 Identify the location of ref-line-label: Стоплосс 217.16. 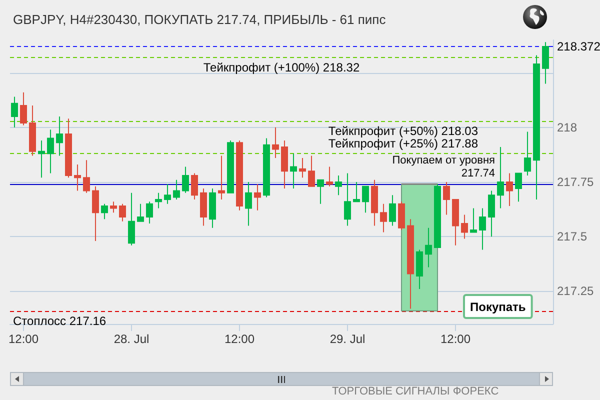
(59, 321).